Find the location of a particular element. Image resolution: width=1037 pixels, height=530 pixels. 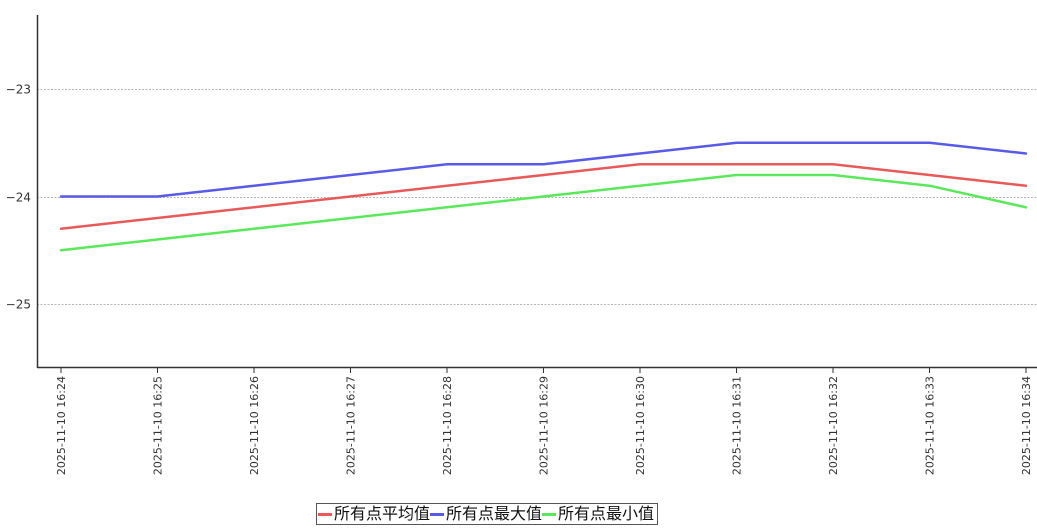

x-tick-label: 2025-11-10 16:30 is located at coordinates (640, 425).